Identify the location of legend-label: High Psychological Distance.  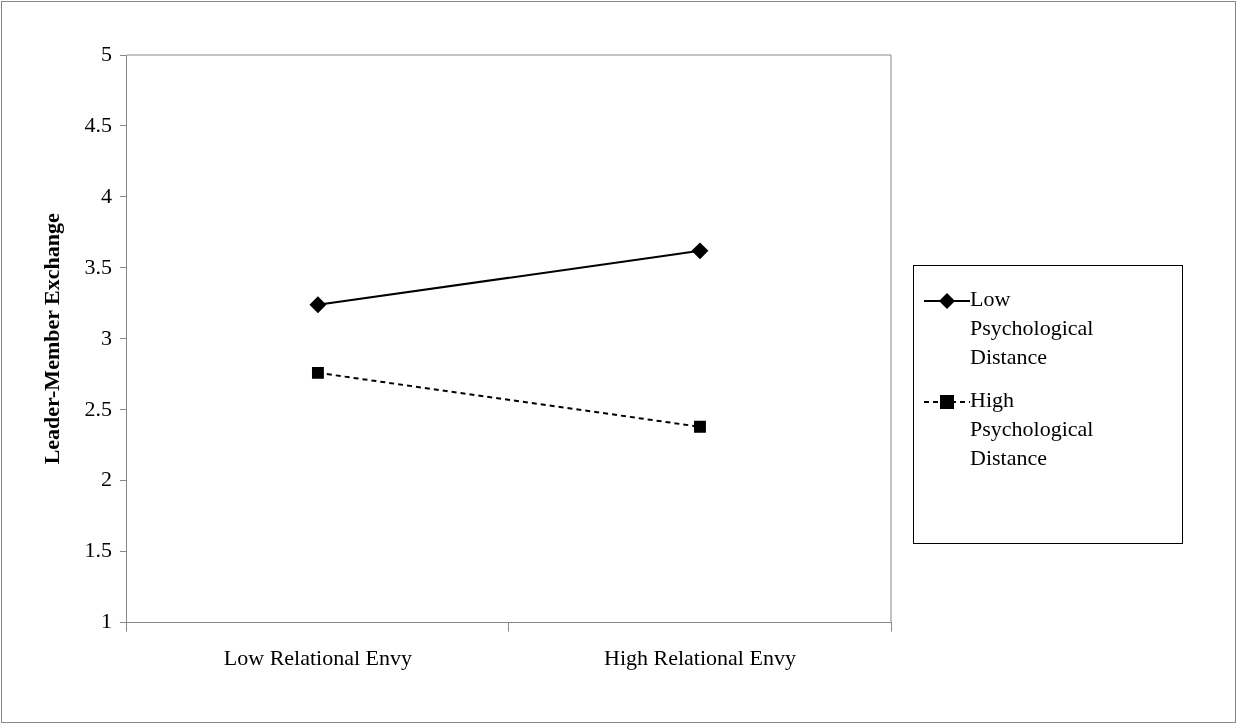
(1032, 429).